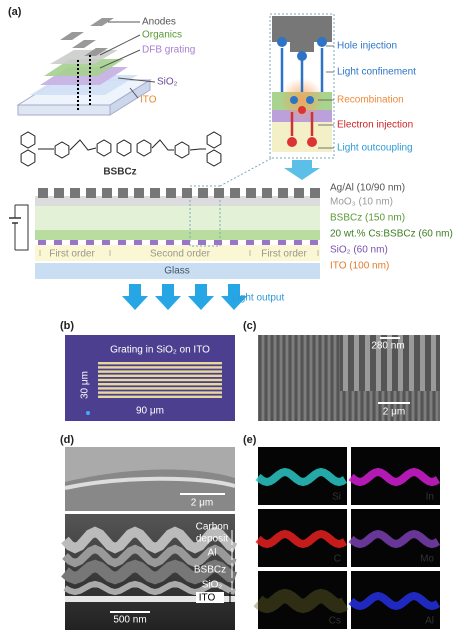 The image size is (472, 640). Describe the element at coordinates (105, 66) in the screenshot. I see `device-sketch: Anodes Organics DFB grating SiO₂ ITO` at that location.